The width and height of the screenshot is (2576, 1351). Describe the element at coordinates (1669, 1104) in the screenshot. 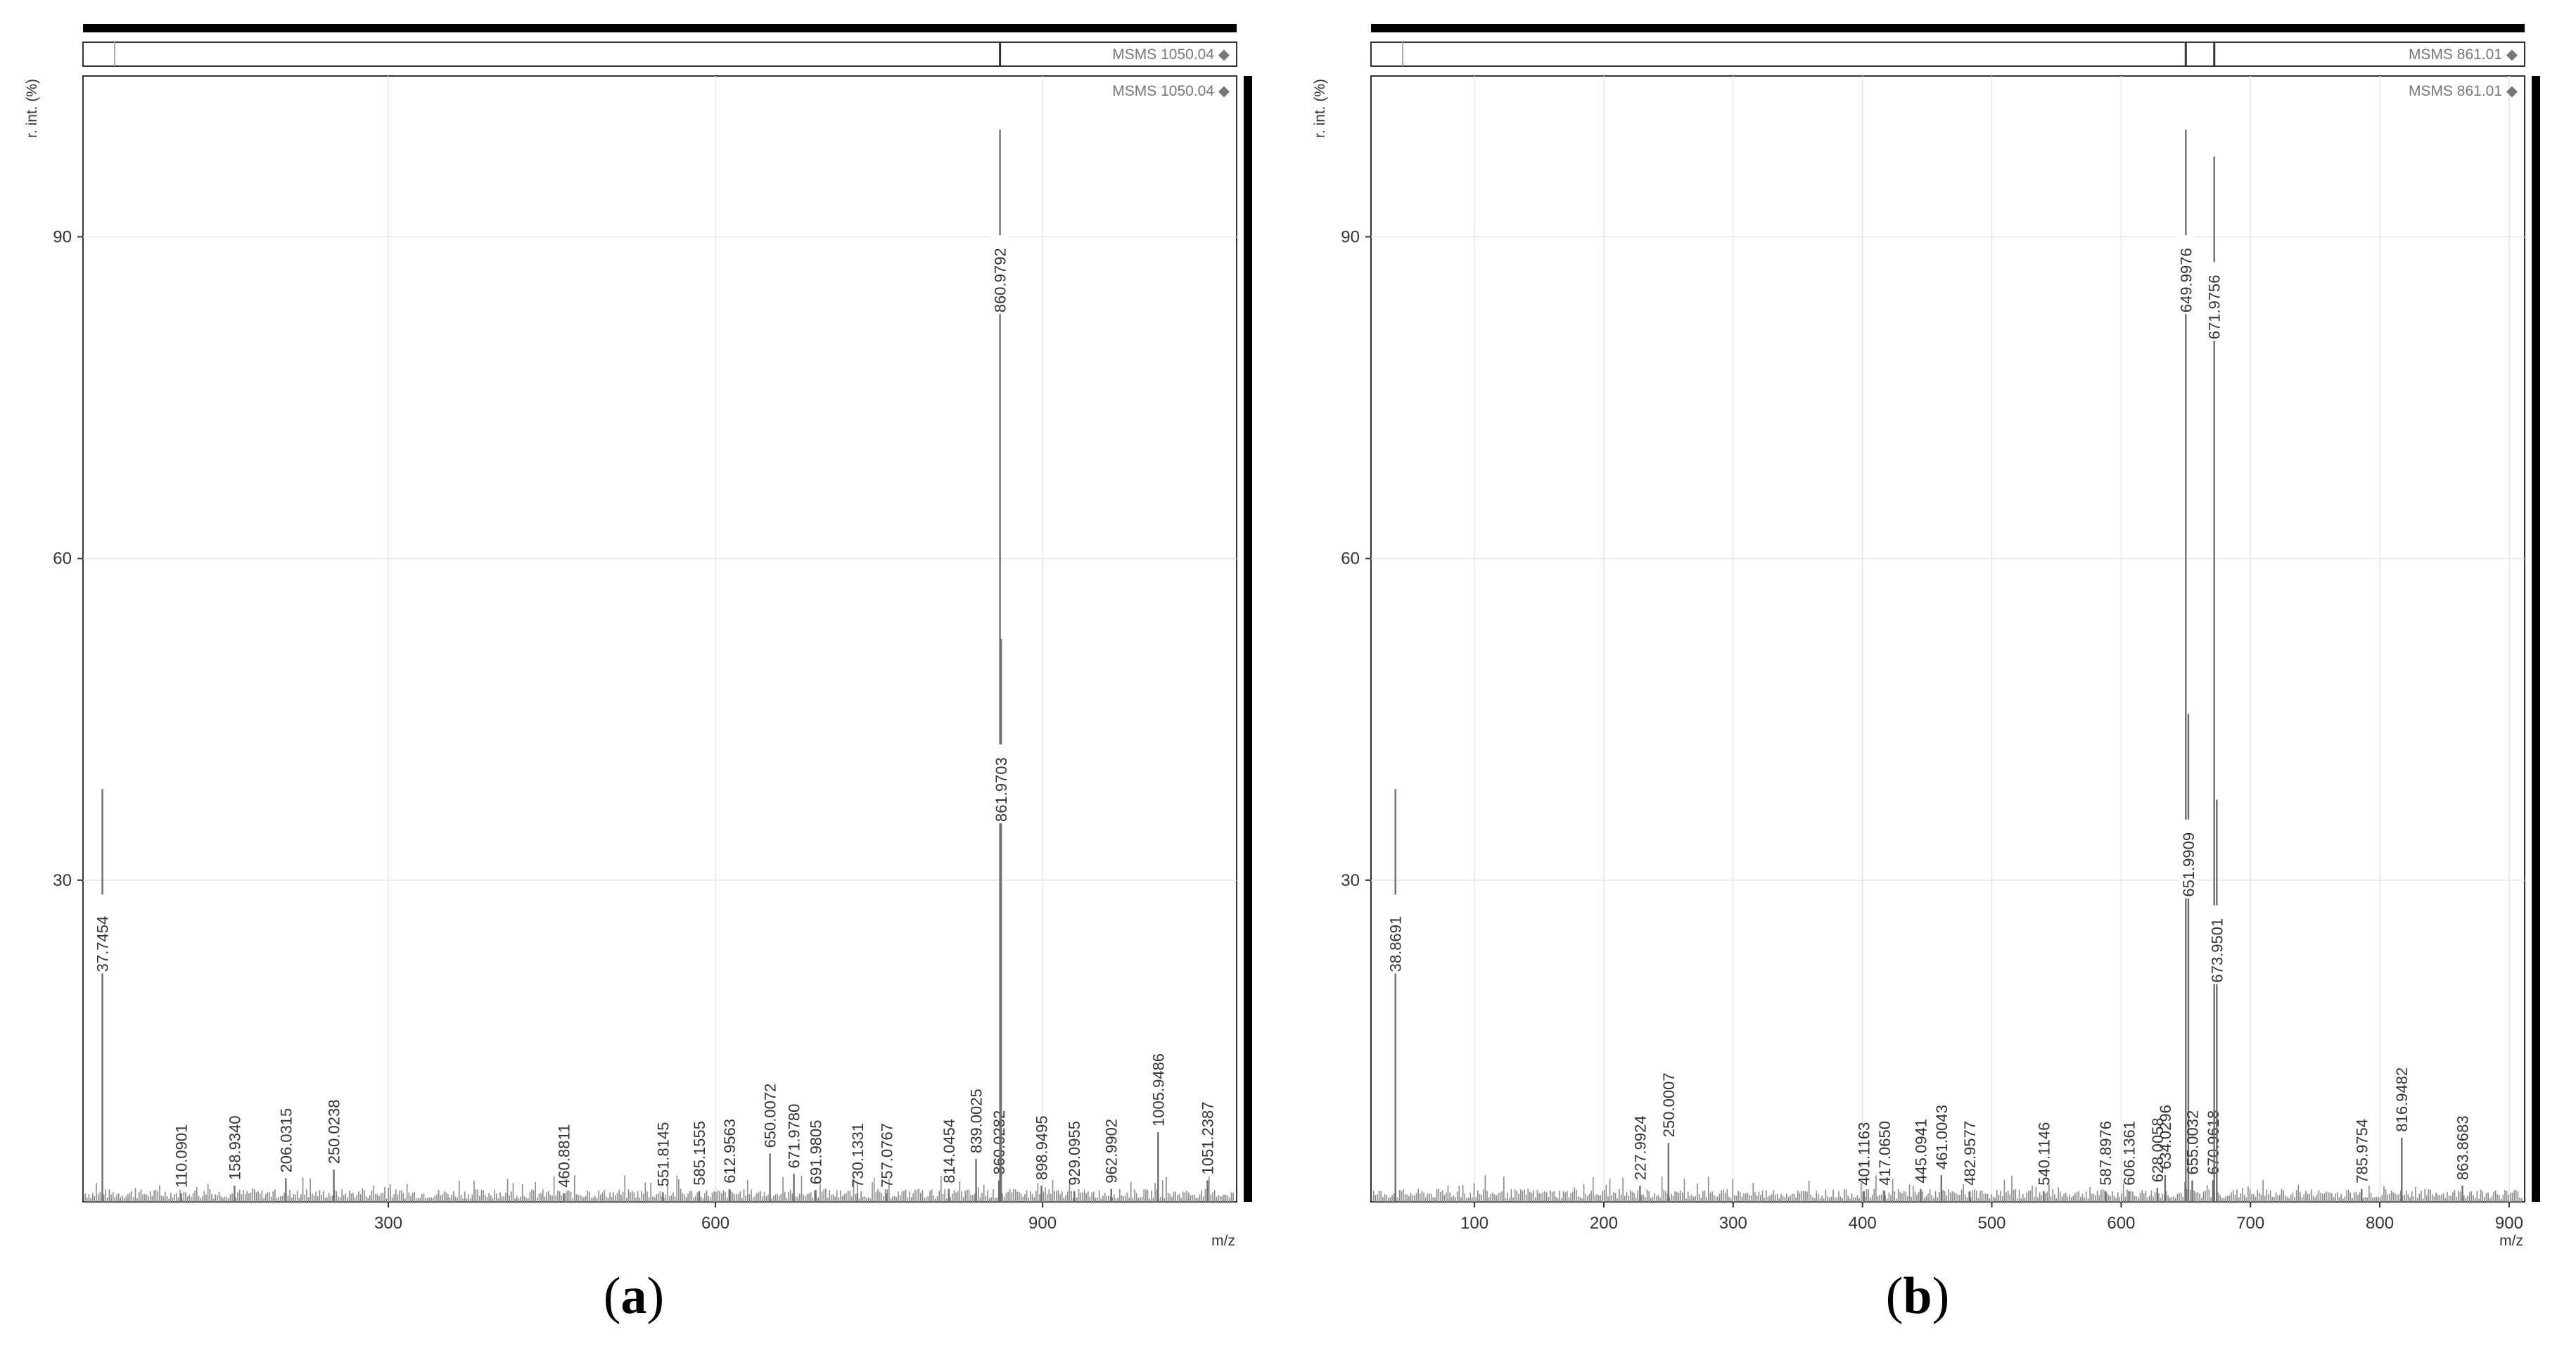

I see `peak-label: 250.0007` at that location.